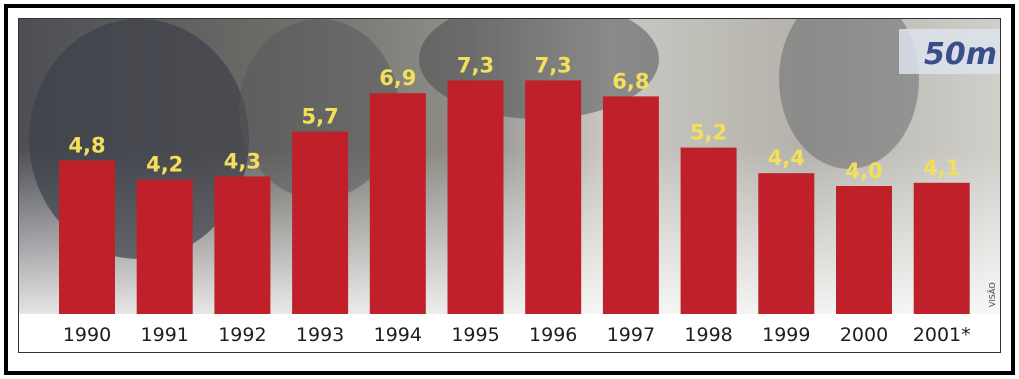 The width and height of the screenshot is (1019, 379). What do you see at coordinates (164, 246) in the screenshot?
I see `bar-1991` at bounding box center [164, 246].